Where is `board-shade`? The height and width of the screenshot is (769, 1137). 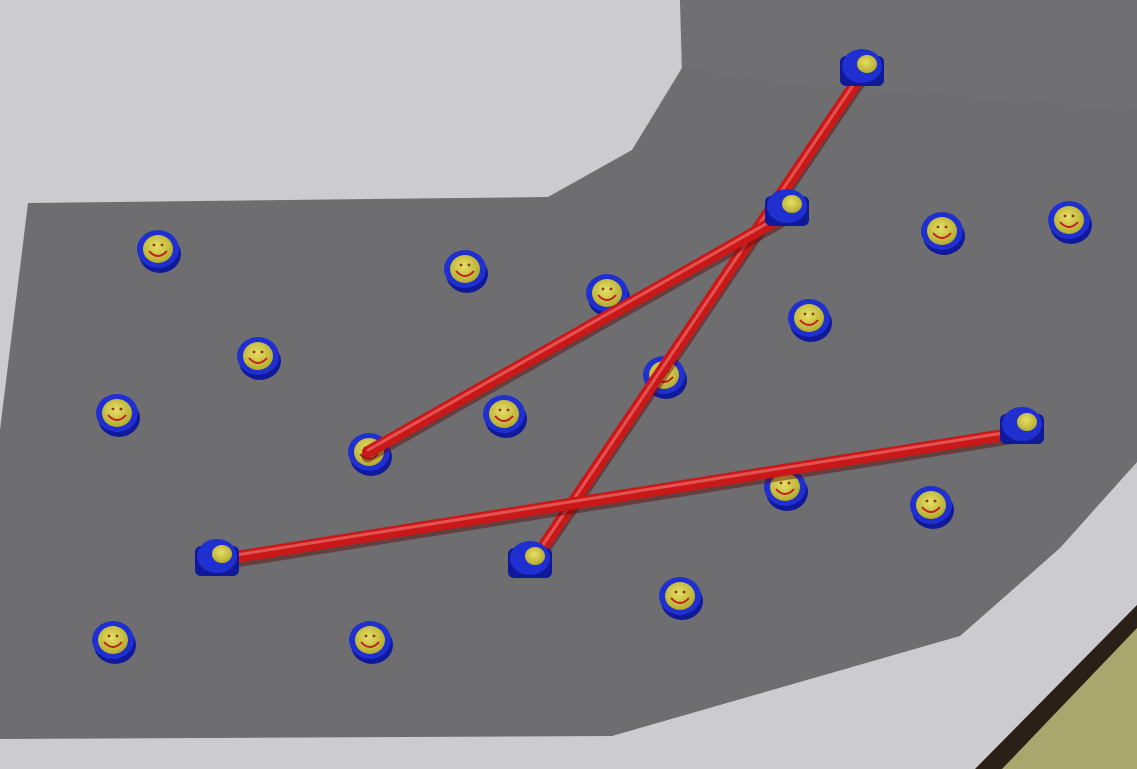 board-shade is located at coordinates (908, 55).